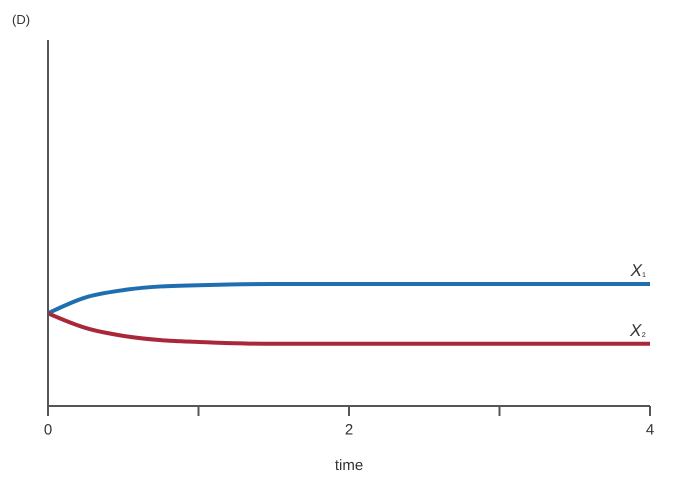  What do you see at coordinates (637, 330) in the screenshot?
I see `series-label: X₂` at bounding box center [637, 330].